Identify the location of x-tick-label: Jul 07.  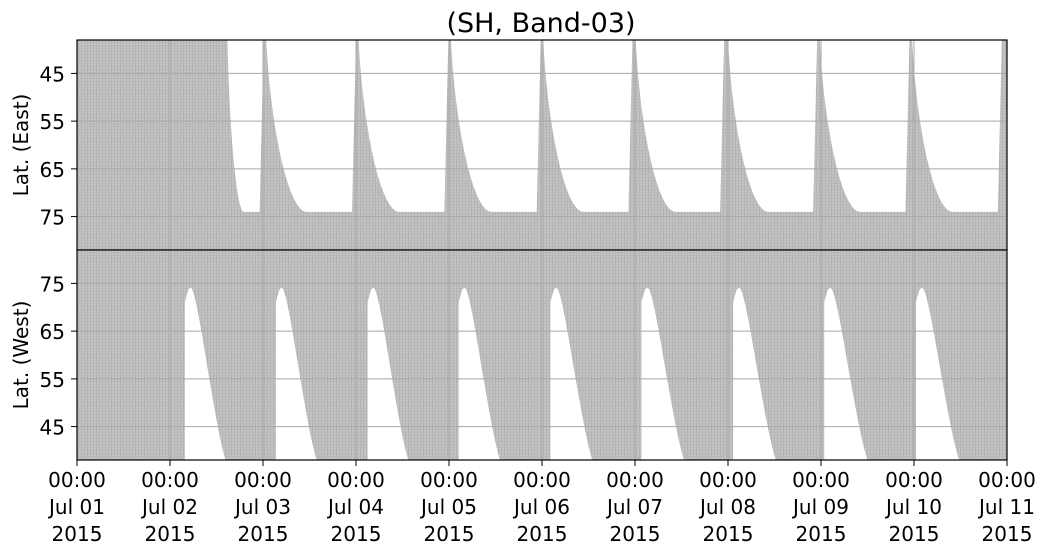
(634, 507).